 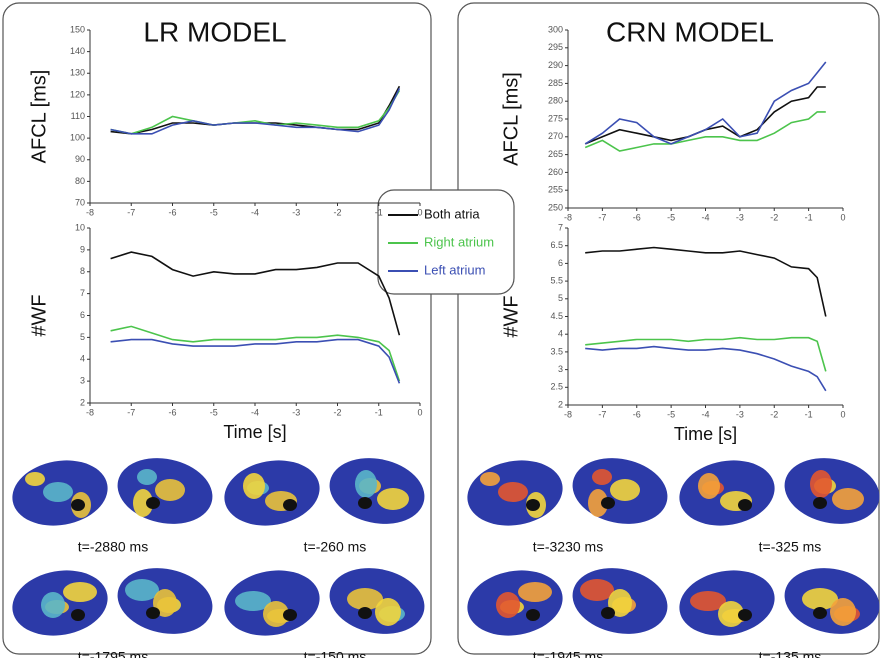 What do you see at coordinates (419, 412) in the screenshot?
I see `x-tick-label: 0` at bounding box center [419, 412].